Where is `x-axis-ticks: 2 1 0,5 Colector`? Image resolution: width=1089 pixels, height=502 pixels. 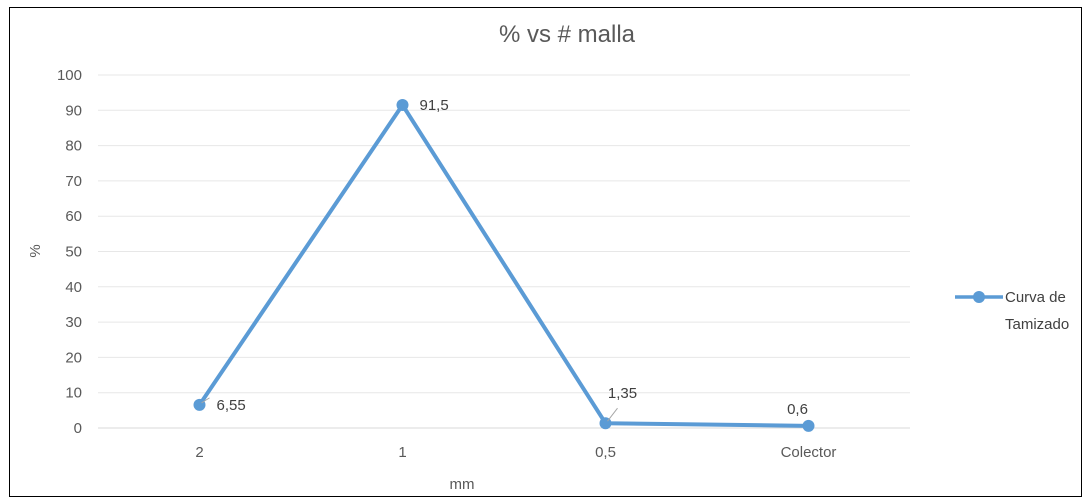 x-axis-ticks: 2 1 0,5 Colector is located at coordinates (515, 452).